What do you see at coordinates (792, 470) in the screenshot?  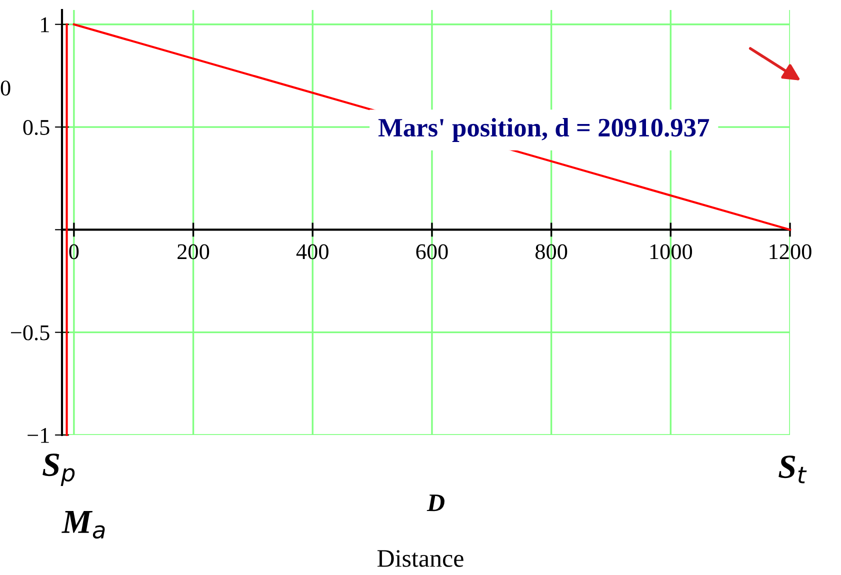 I see `text: S$_{t}$` at bounding box center [792, 470].